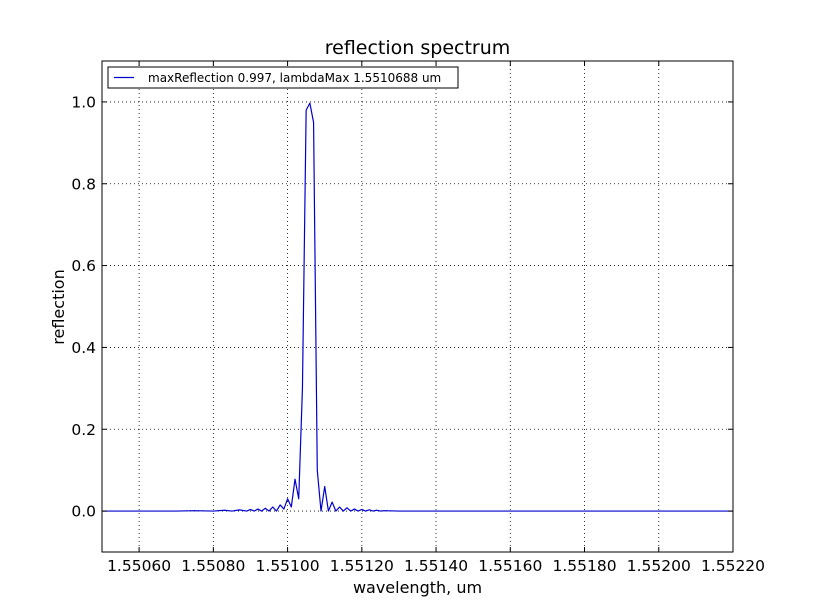 The height and width of the screenshot is (615, 815). Describe the element at coordinates (417, 587) in the screenshot. I see `x-axis-label: wavelength, um` at that location.